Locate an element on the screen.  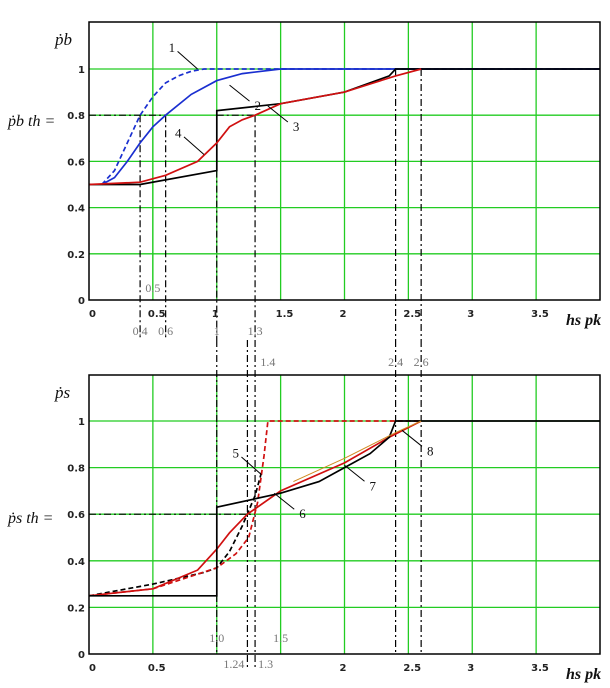
panel1-x-tick-label: 2.5 is located at coordinates (412, 314).